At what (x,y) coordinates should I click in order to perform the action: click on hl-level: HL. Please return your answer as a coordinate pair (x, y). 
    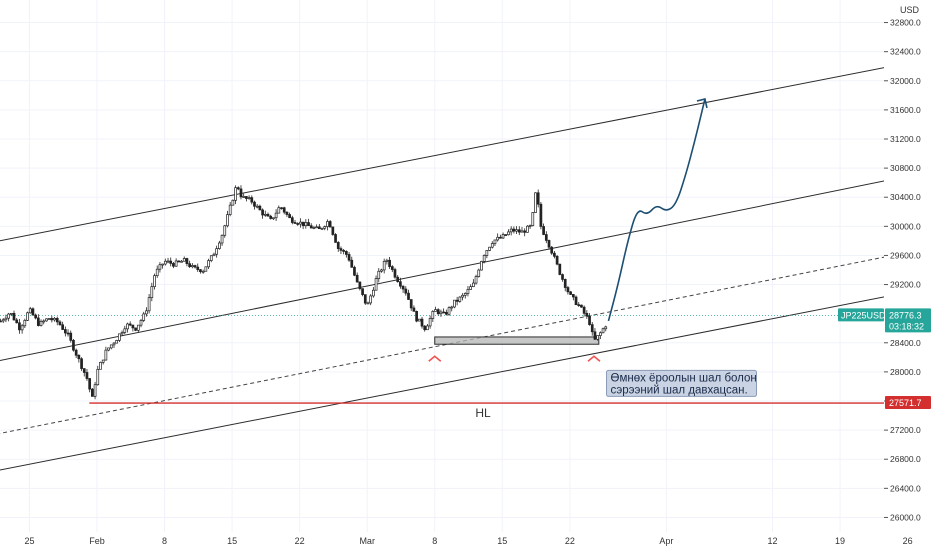
    Looking at the image, I should click on (486, 411).